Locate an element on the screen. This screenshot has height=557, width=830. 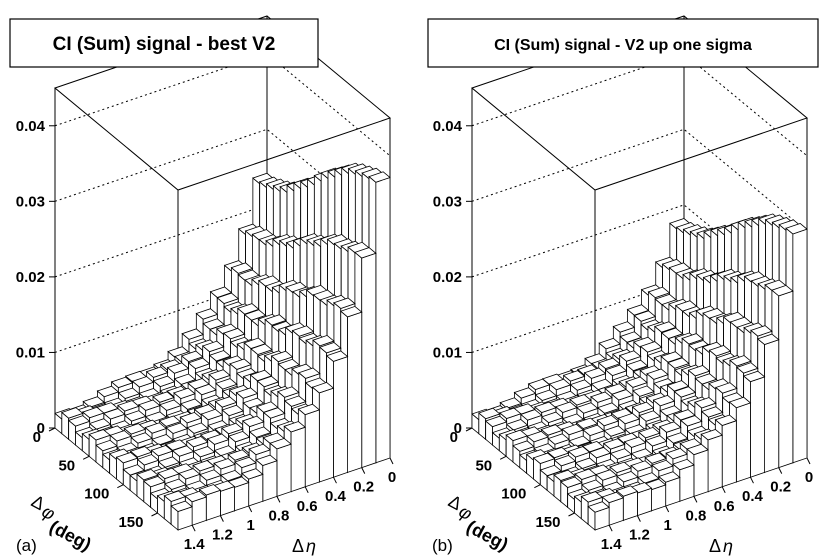
panel-label: (b) is located at coordinates (442, 545).